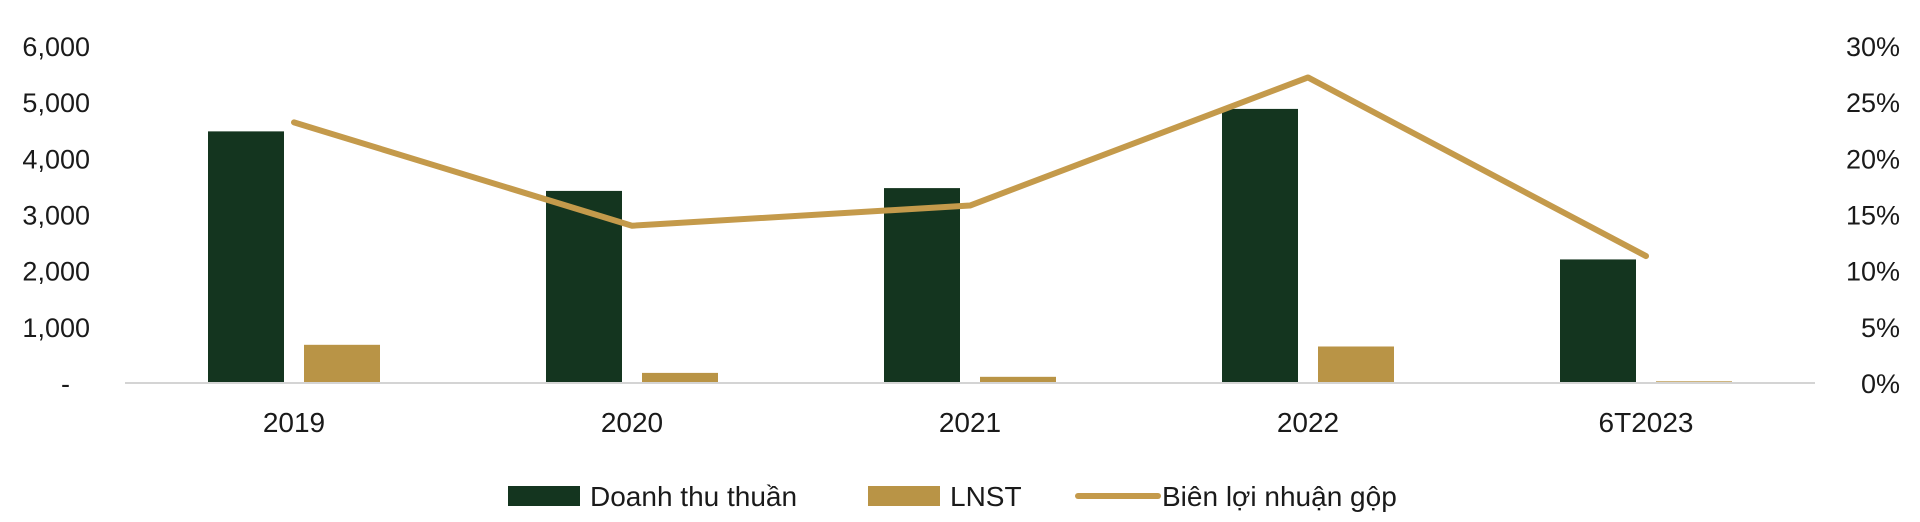 The width and height of the screenshot is (1920, 522). I want to click on category-label: 2020, so click(632, 422).